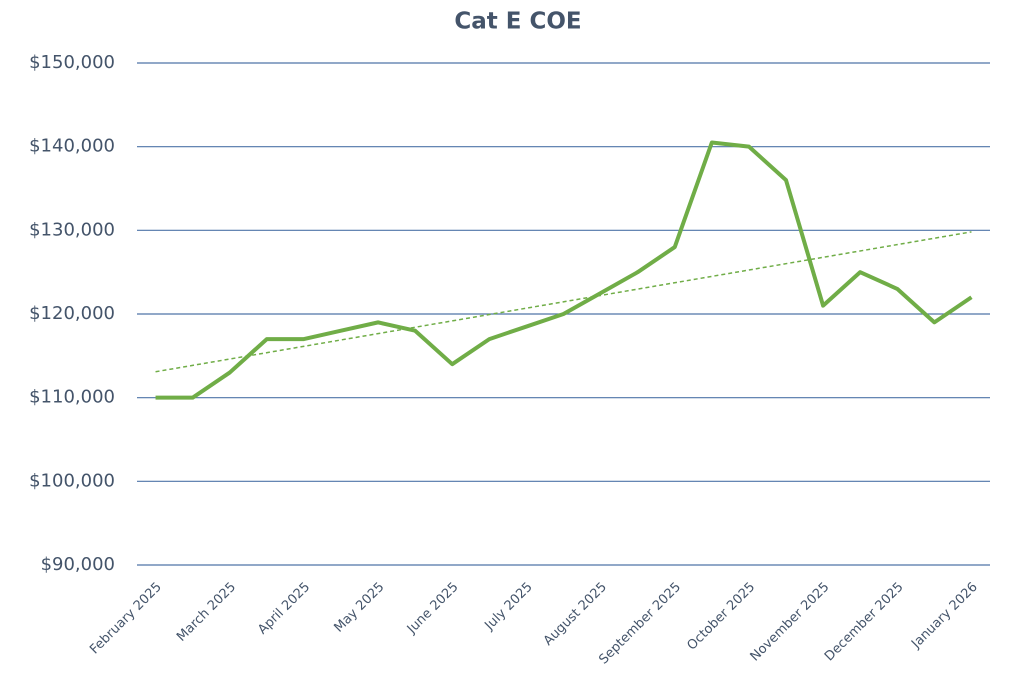 The height and width of the screenshot is (683, 1024). Describe the element at coordinates (72, 146) in the screenshot. I see `y-tick-label: $140,000` at that location.